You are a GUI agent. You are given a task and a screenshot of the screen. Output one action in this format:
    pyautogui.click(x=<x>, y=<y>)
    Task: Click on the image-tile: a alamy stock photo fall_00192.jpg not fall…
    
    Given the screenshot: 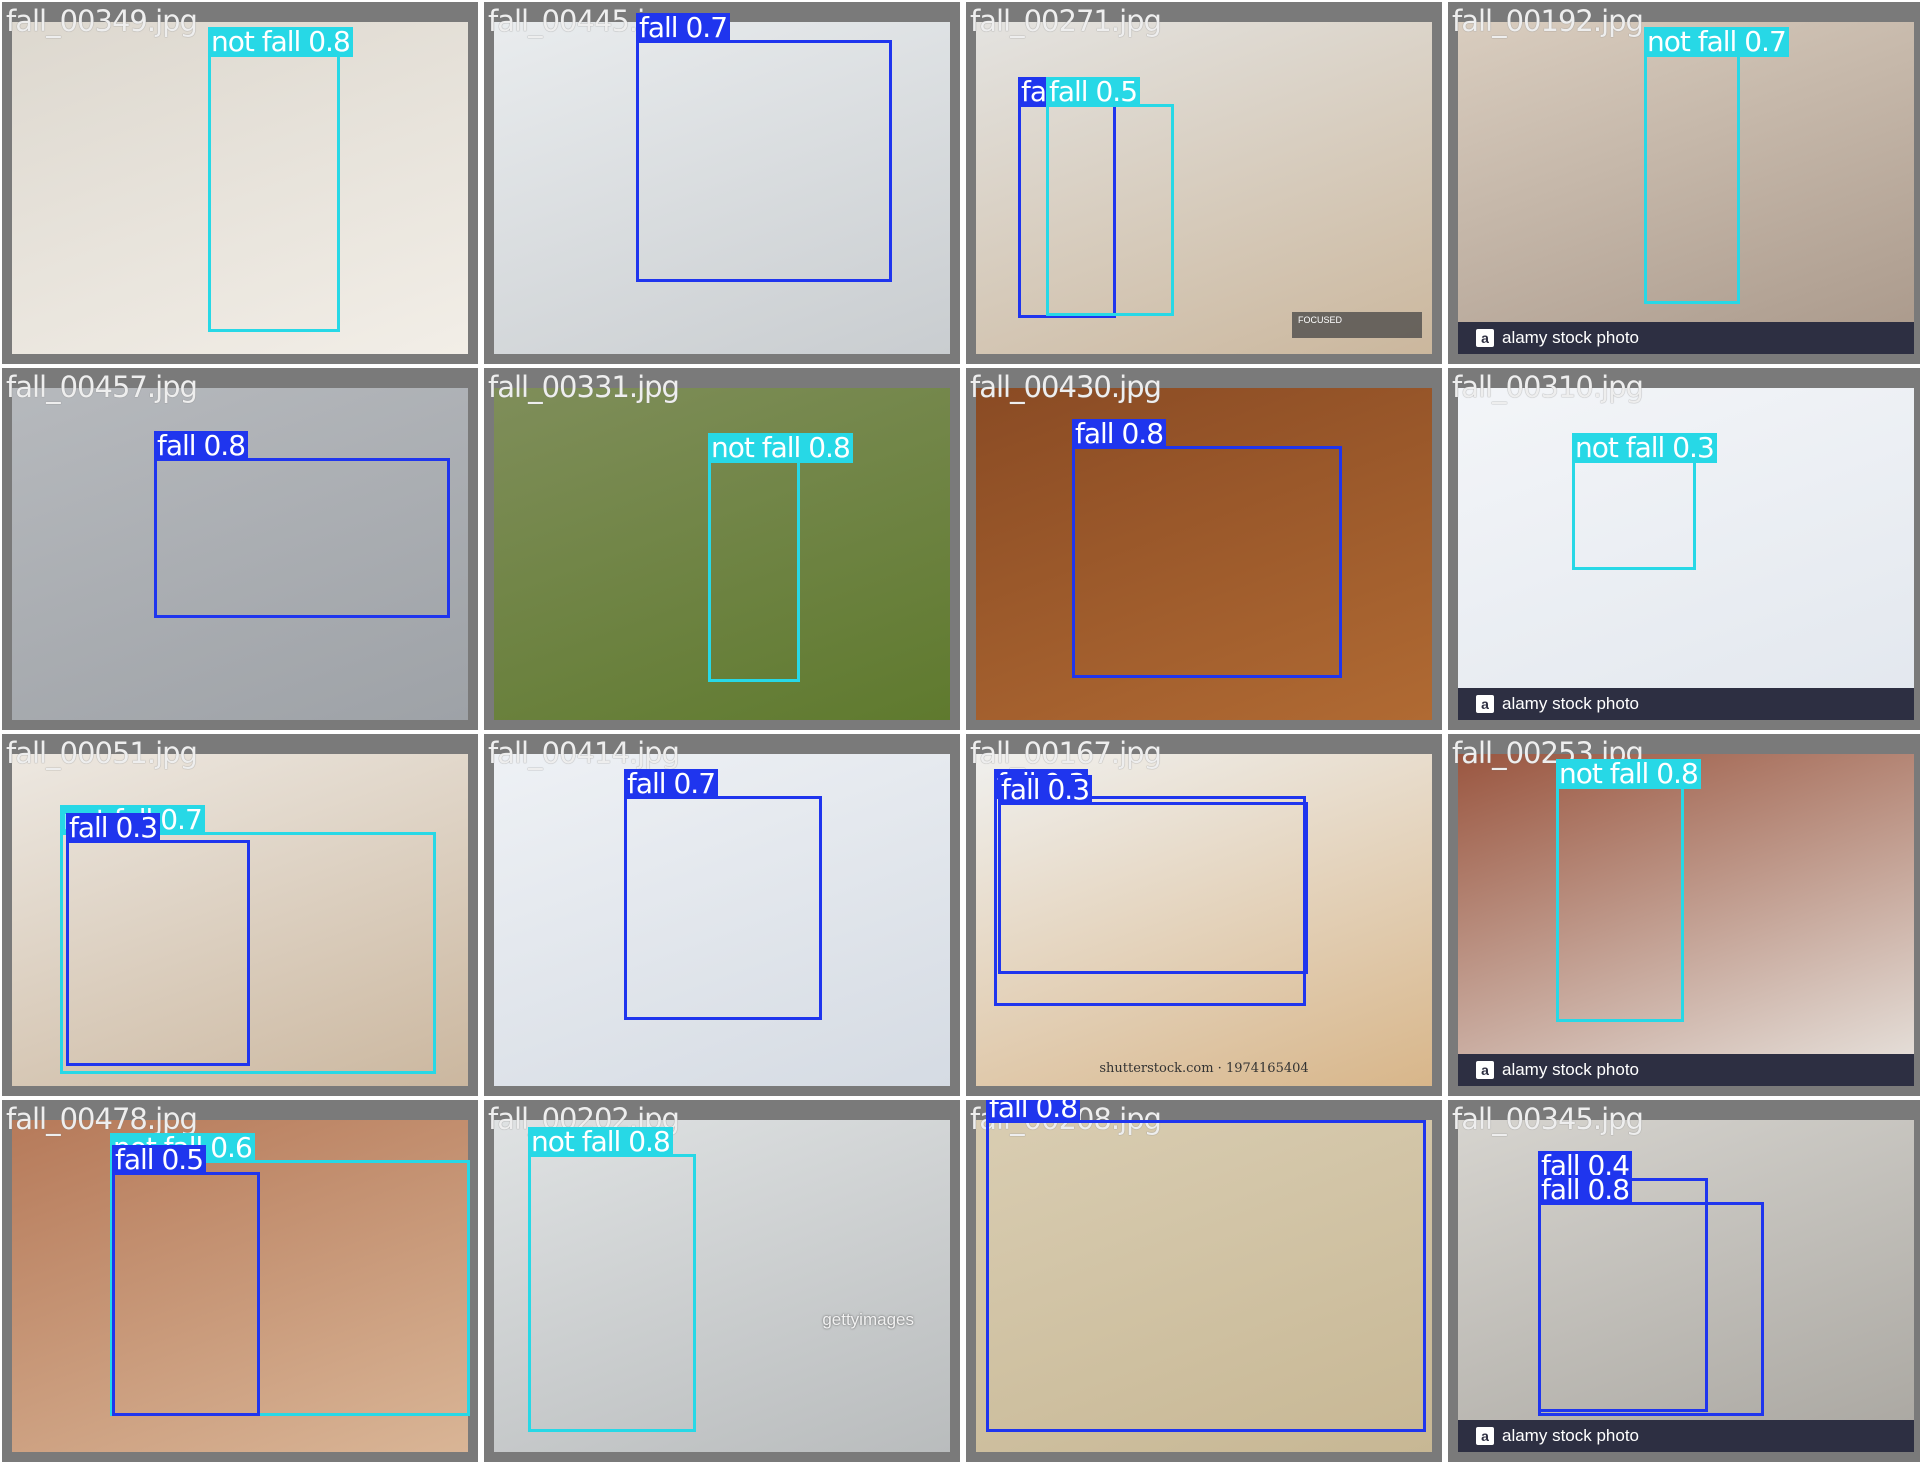 What is the action you would take?
    pyautogui.click(x=1684, y=183)
    